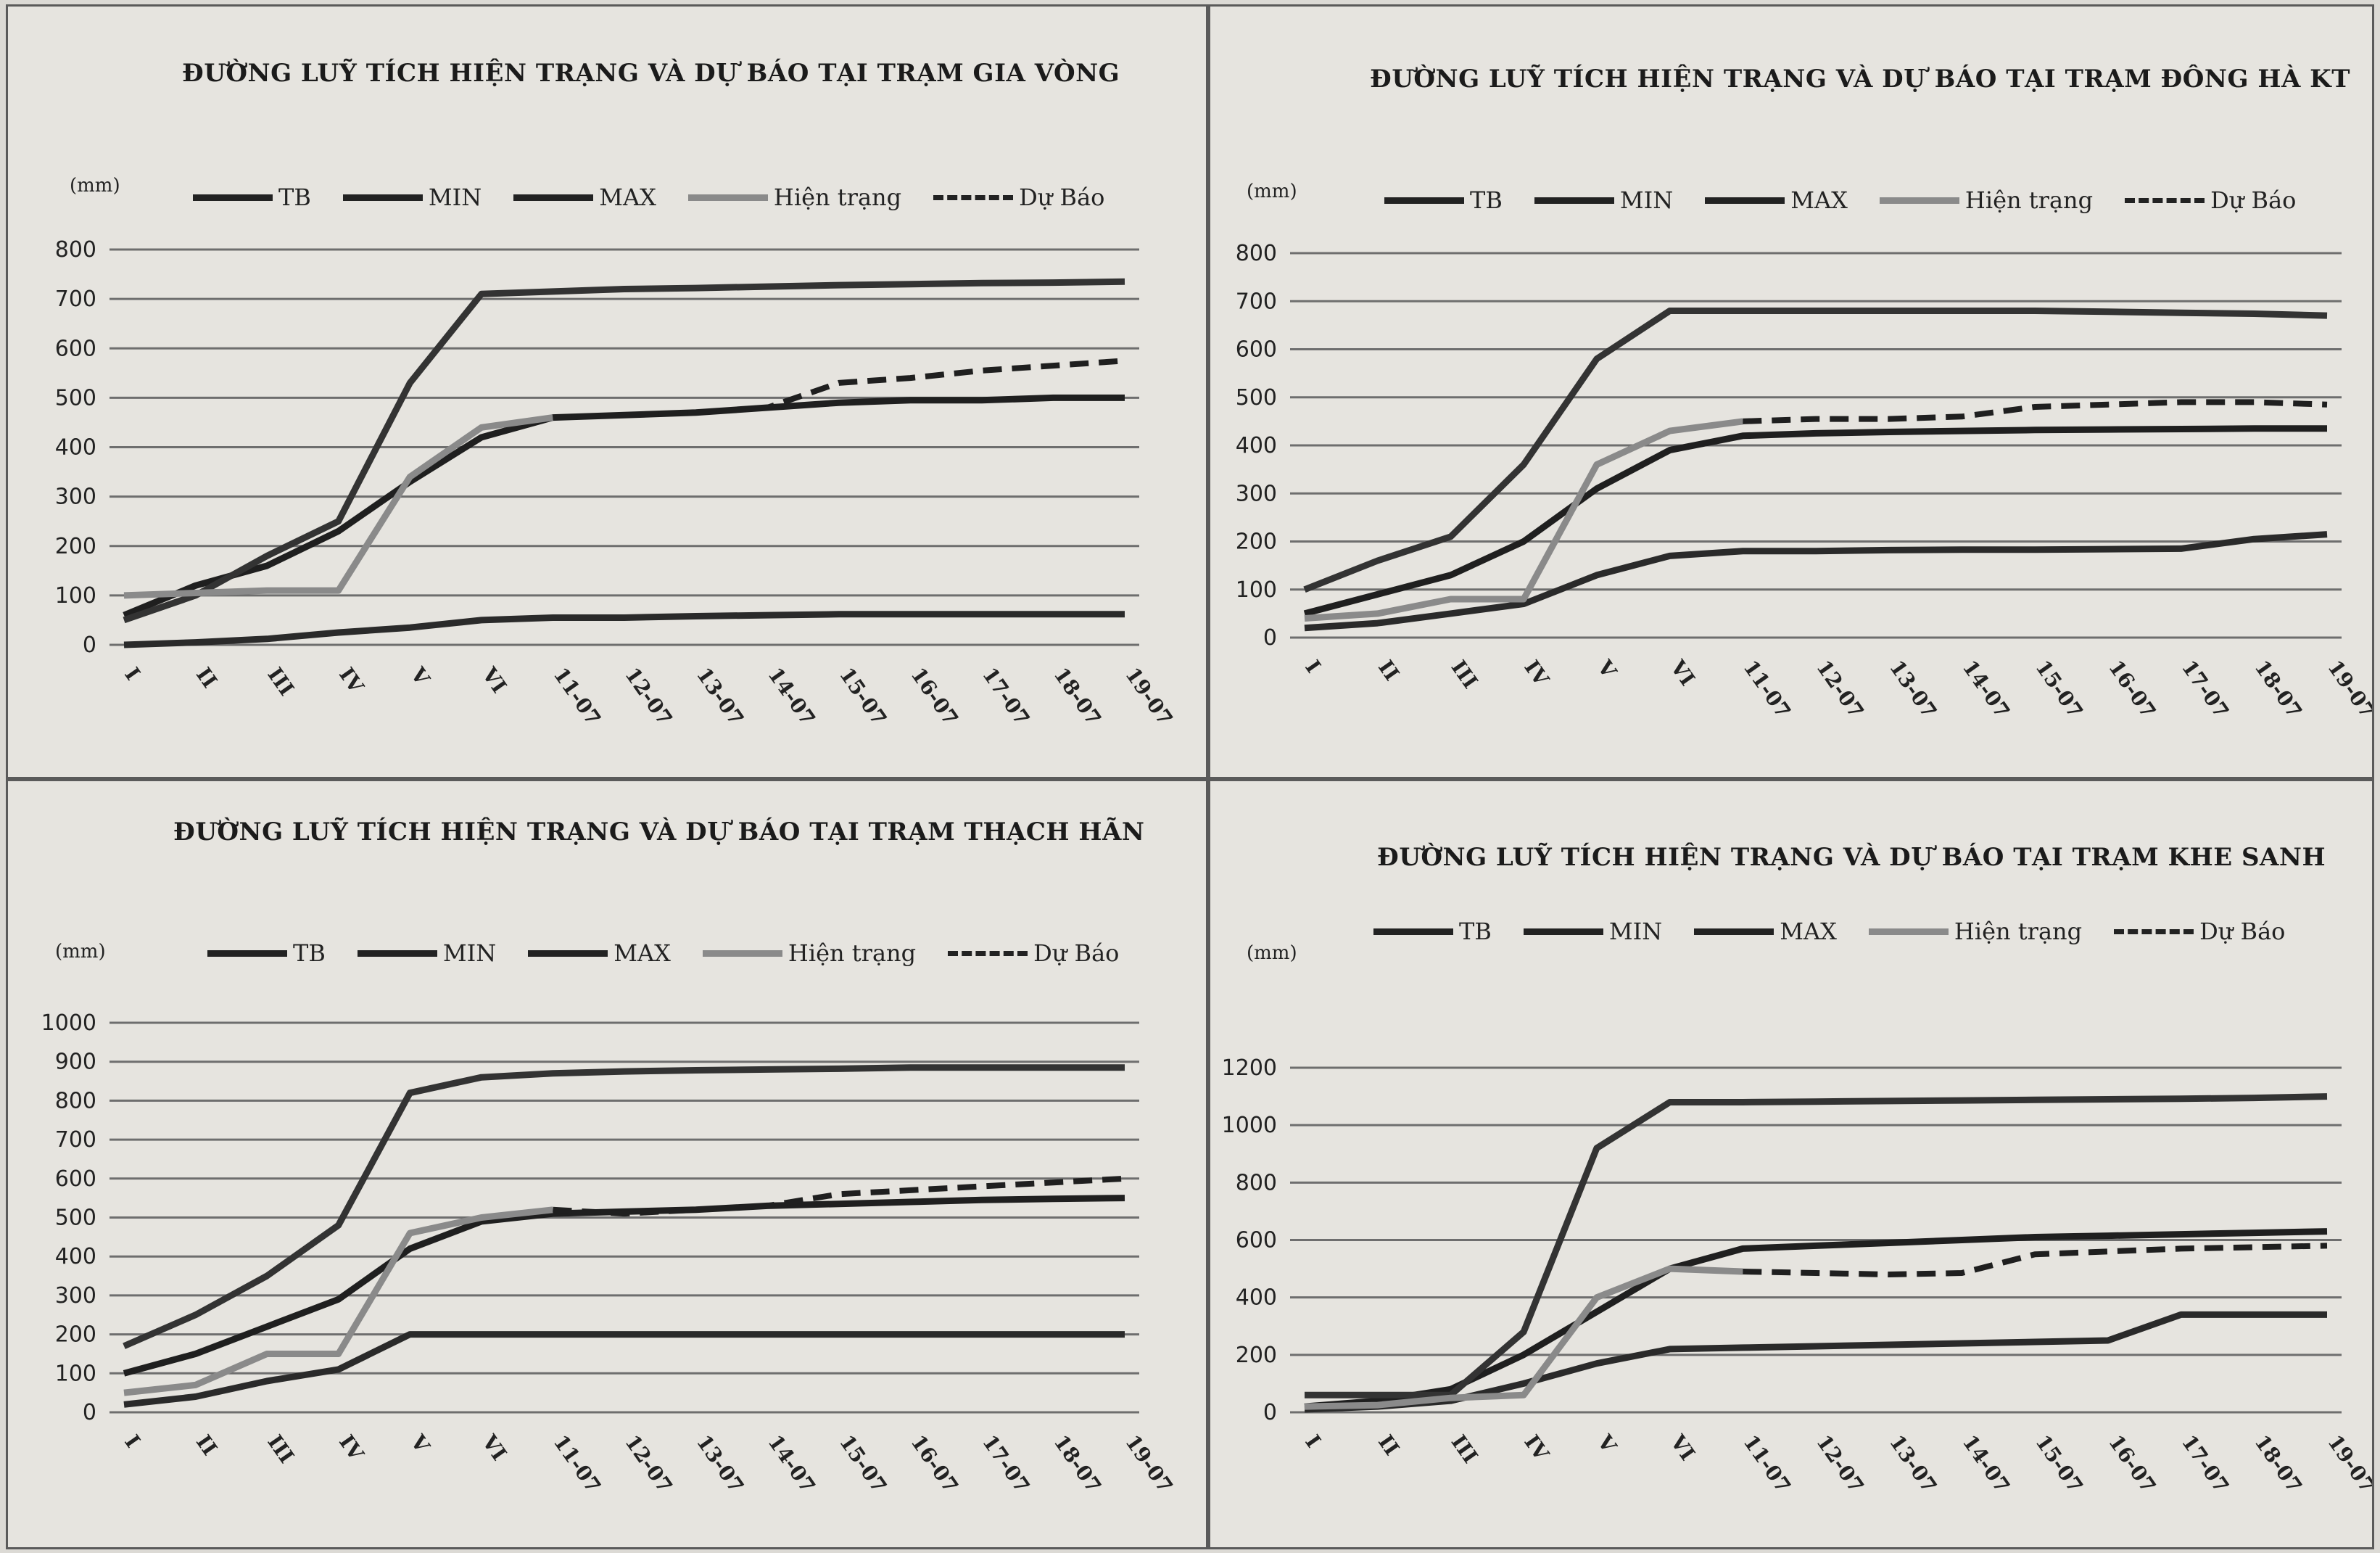 This screenshot has height=1553, width=2380. I want to click on x-tick-label: 14-07, so click(791, 696).